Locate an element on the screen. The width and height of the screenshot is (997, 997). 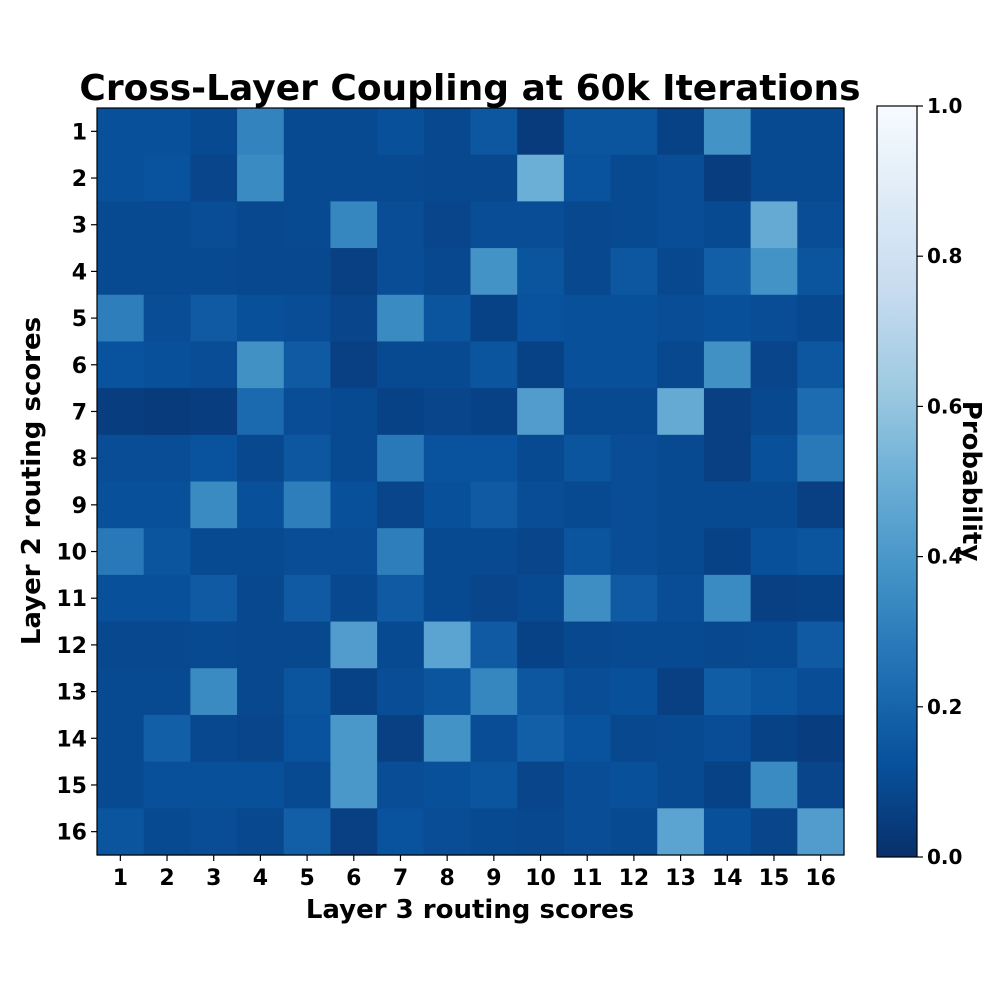
y-tick-label: 9 is located at coordinates (79, 506).